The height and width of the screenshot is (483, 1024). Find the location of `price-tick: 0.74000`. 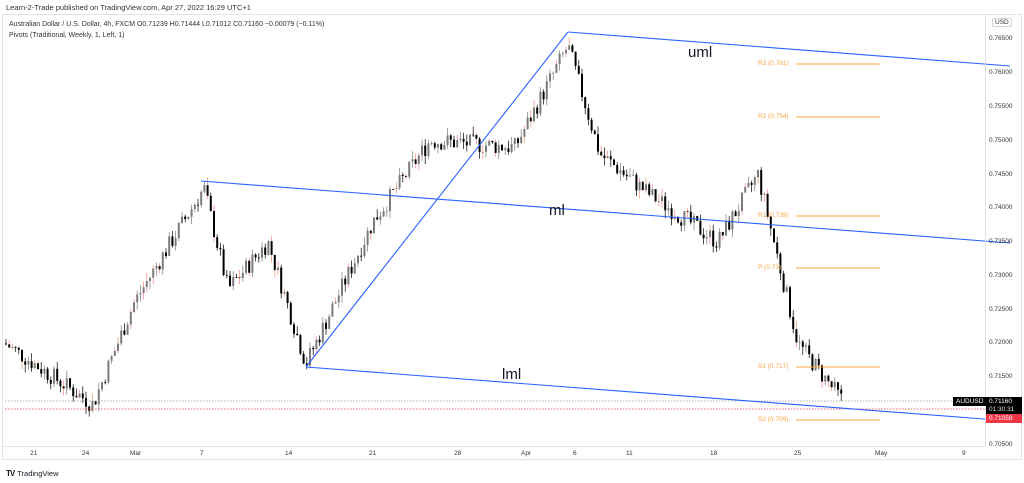

price-tick: 0.74000 is located at coordinates (1001, 207).